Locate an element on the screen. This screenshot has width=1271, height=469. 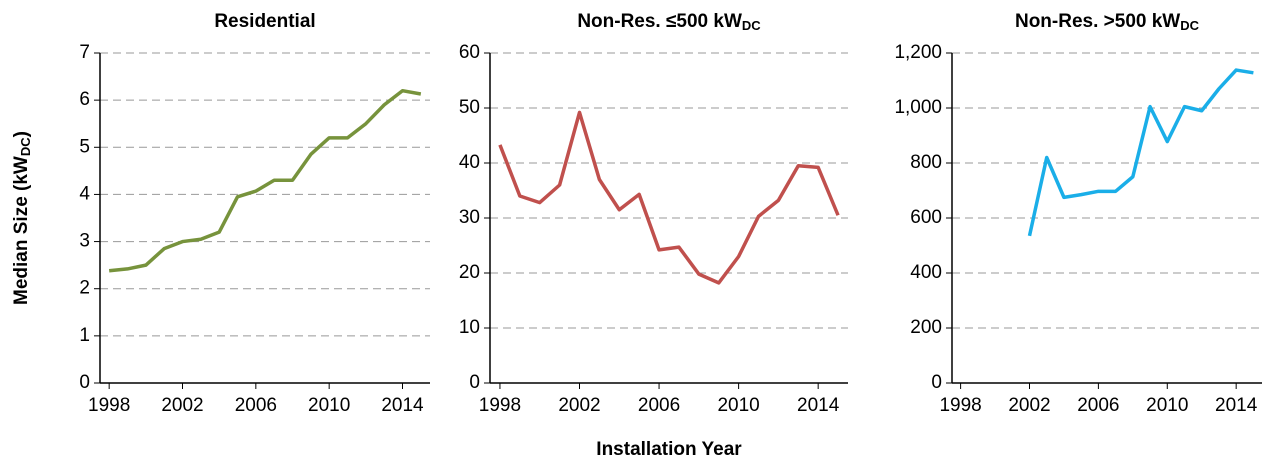
y-tick-label: 600 is located at coordinates (926, 217).